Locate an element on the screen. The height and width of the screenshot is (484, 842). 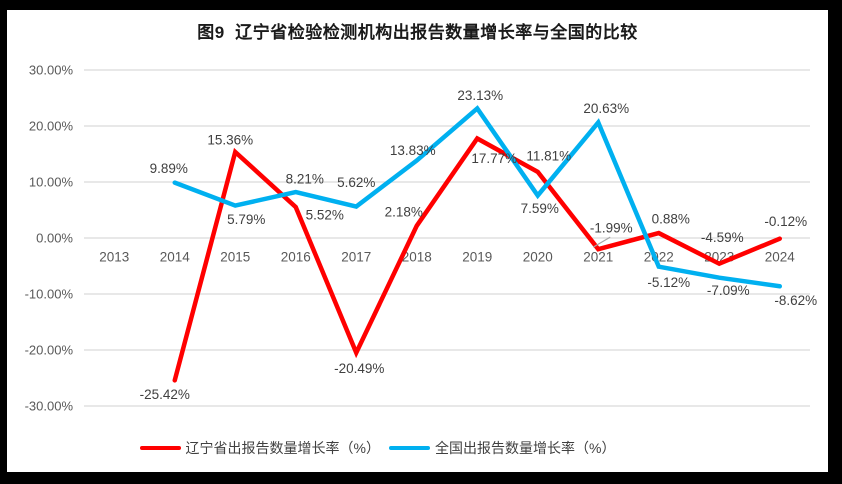
x-axis-year-label: 2015 is located at coordinates (235, 257).